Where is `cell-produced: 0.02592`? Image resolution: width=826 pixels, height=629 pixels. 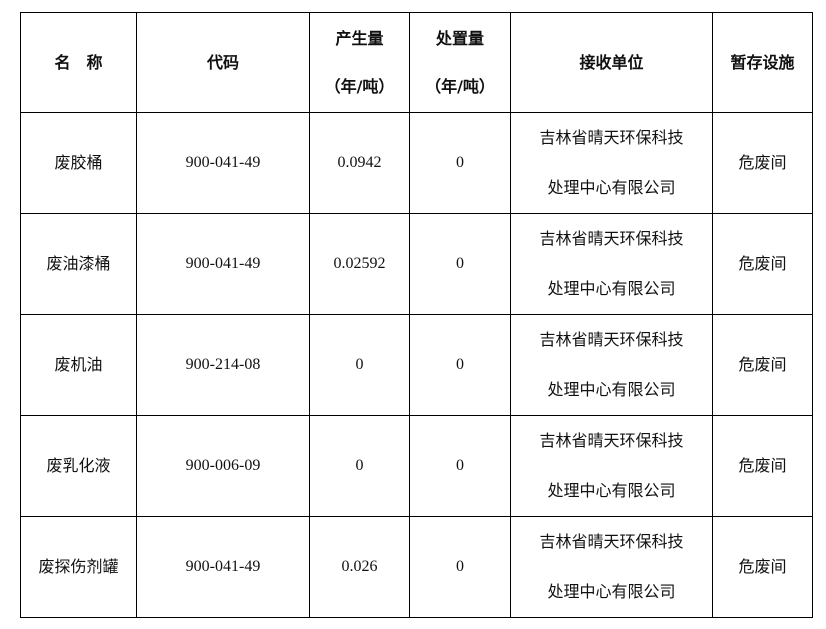 cell-produced: 0.02592 is located at coordinates (359, 264).